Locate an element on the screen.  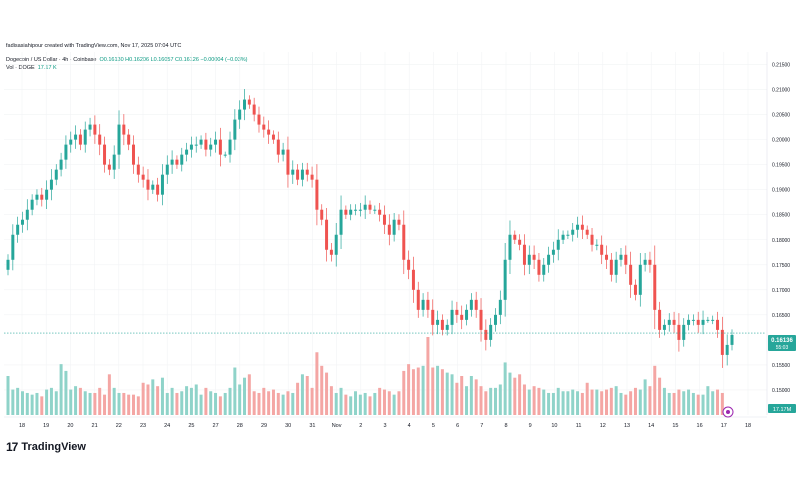
time-tick-label: 20 is located at coordinates (70, 426).